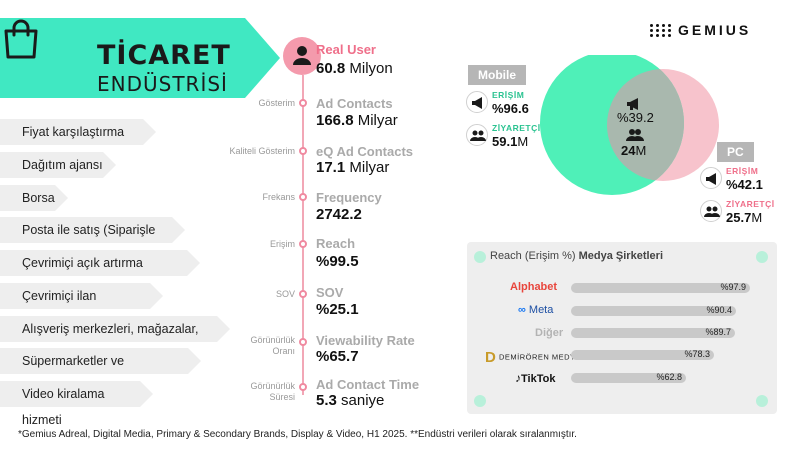 This screenshot has width=800, height=451. What do you see at coordinates (535, 378) in the screenshot?
I see `company-label-tiktok: ♪TikTok` at bounding box center [535, 378].